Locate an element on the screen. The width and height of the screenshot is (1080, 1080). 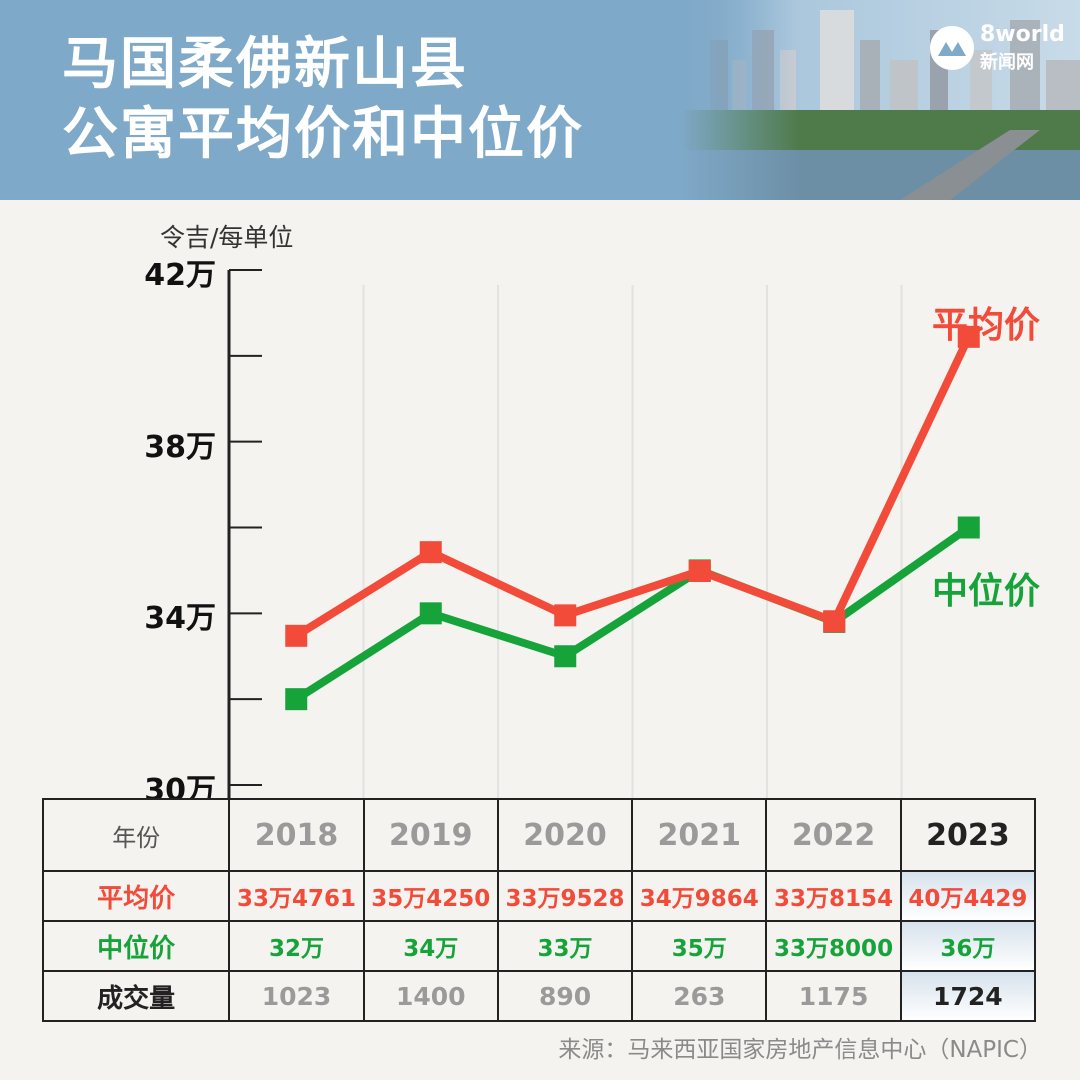
table-row-volume: 成交量 1023 1400 890 263 1175 1724 is located at coordinates (539, 996).